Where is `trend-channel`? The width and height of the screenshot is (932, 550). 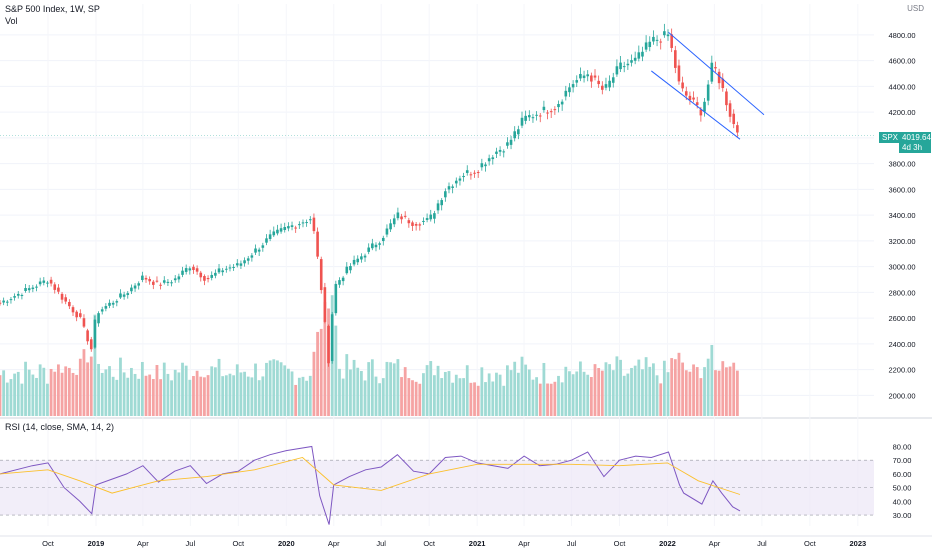
trend-channel is located at coordinates (708, 85).